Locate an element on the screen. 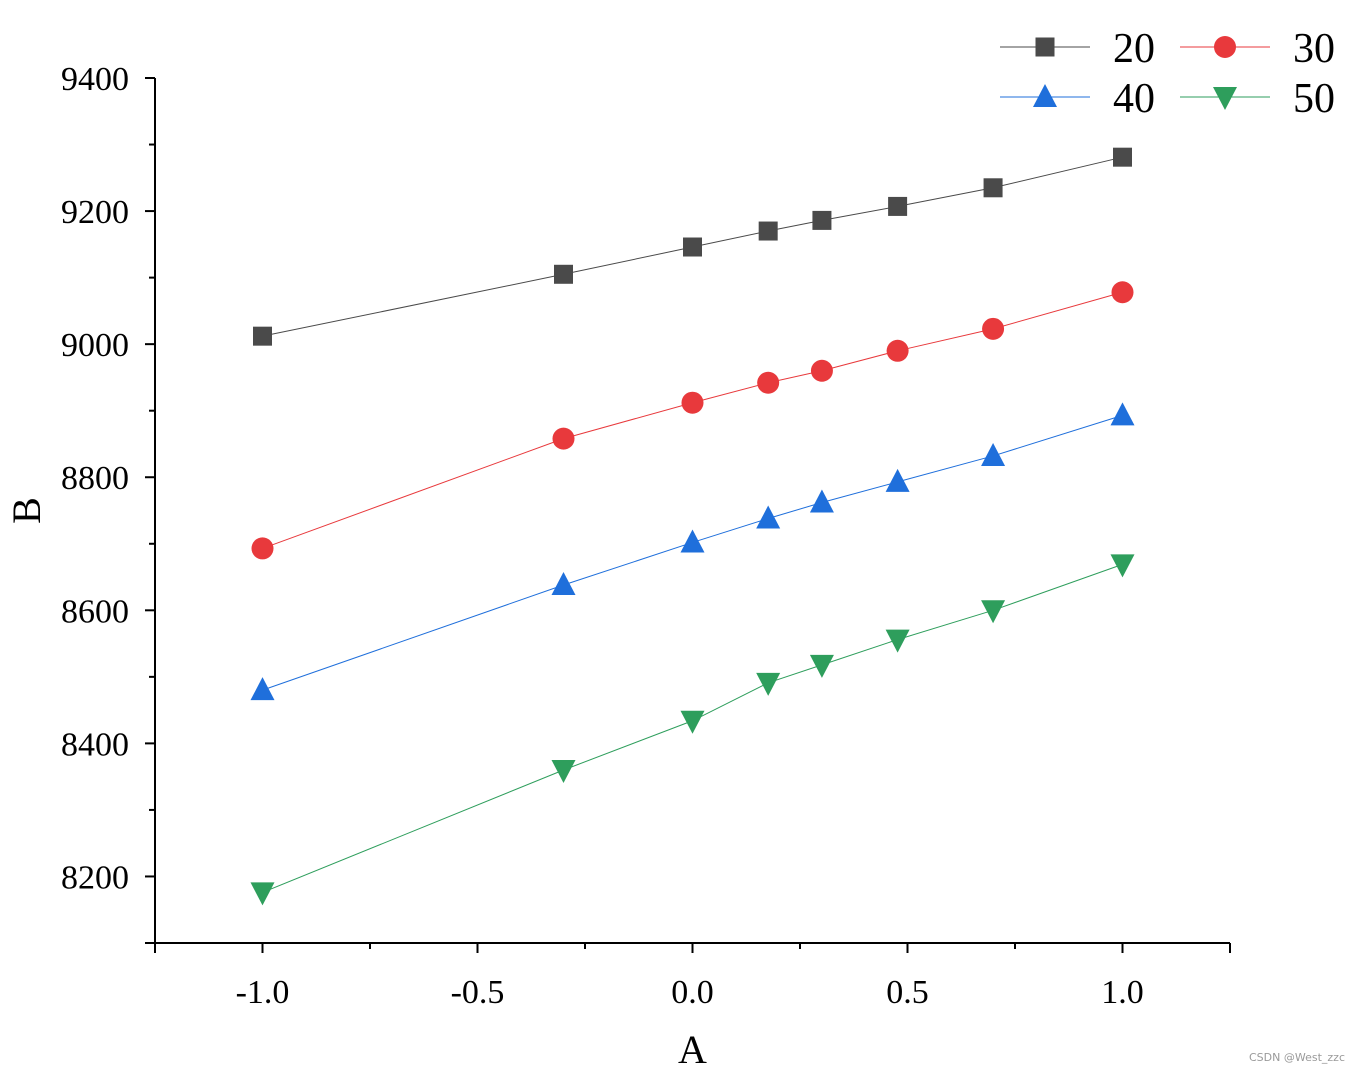 The image size is (1359, 1072). y-tick-label: 8400 is located at coordinates (95, 744).